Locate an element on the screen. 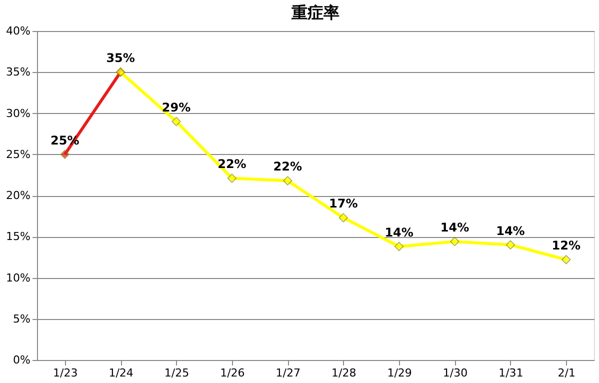 The width and height of the screenshot is (599, 383). data-label: 17% is located at coordinates (343, 203).